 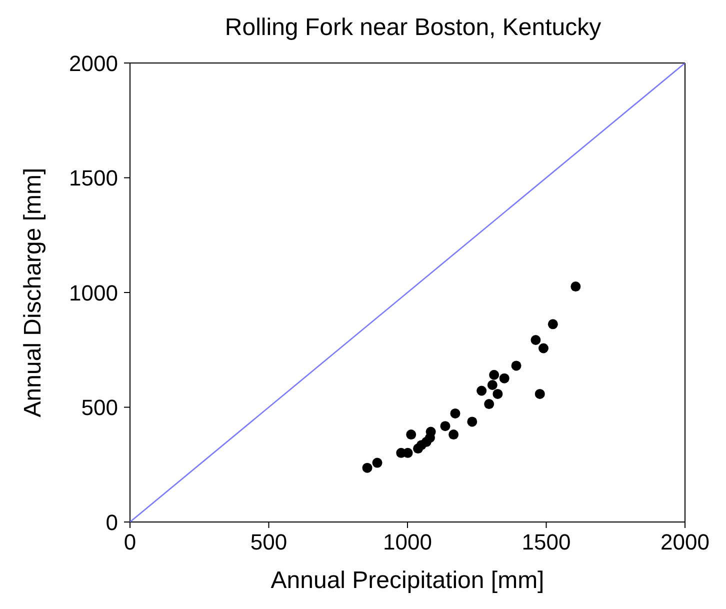 I want to click on x-tick-label: 1500, so click(x=546, y=542).